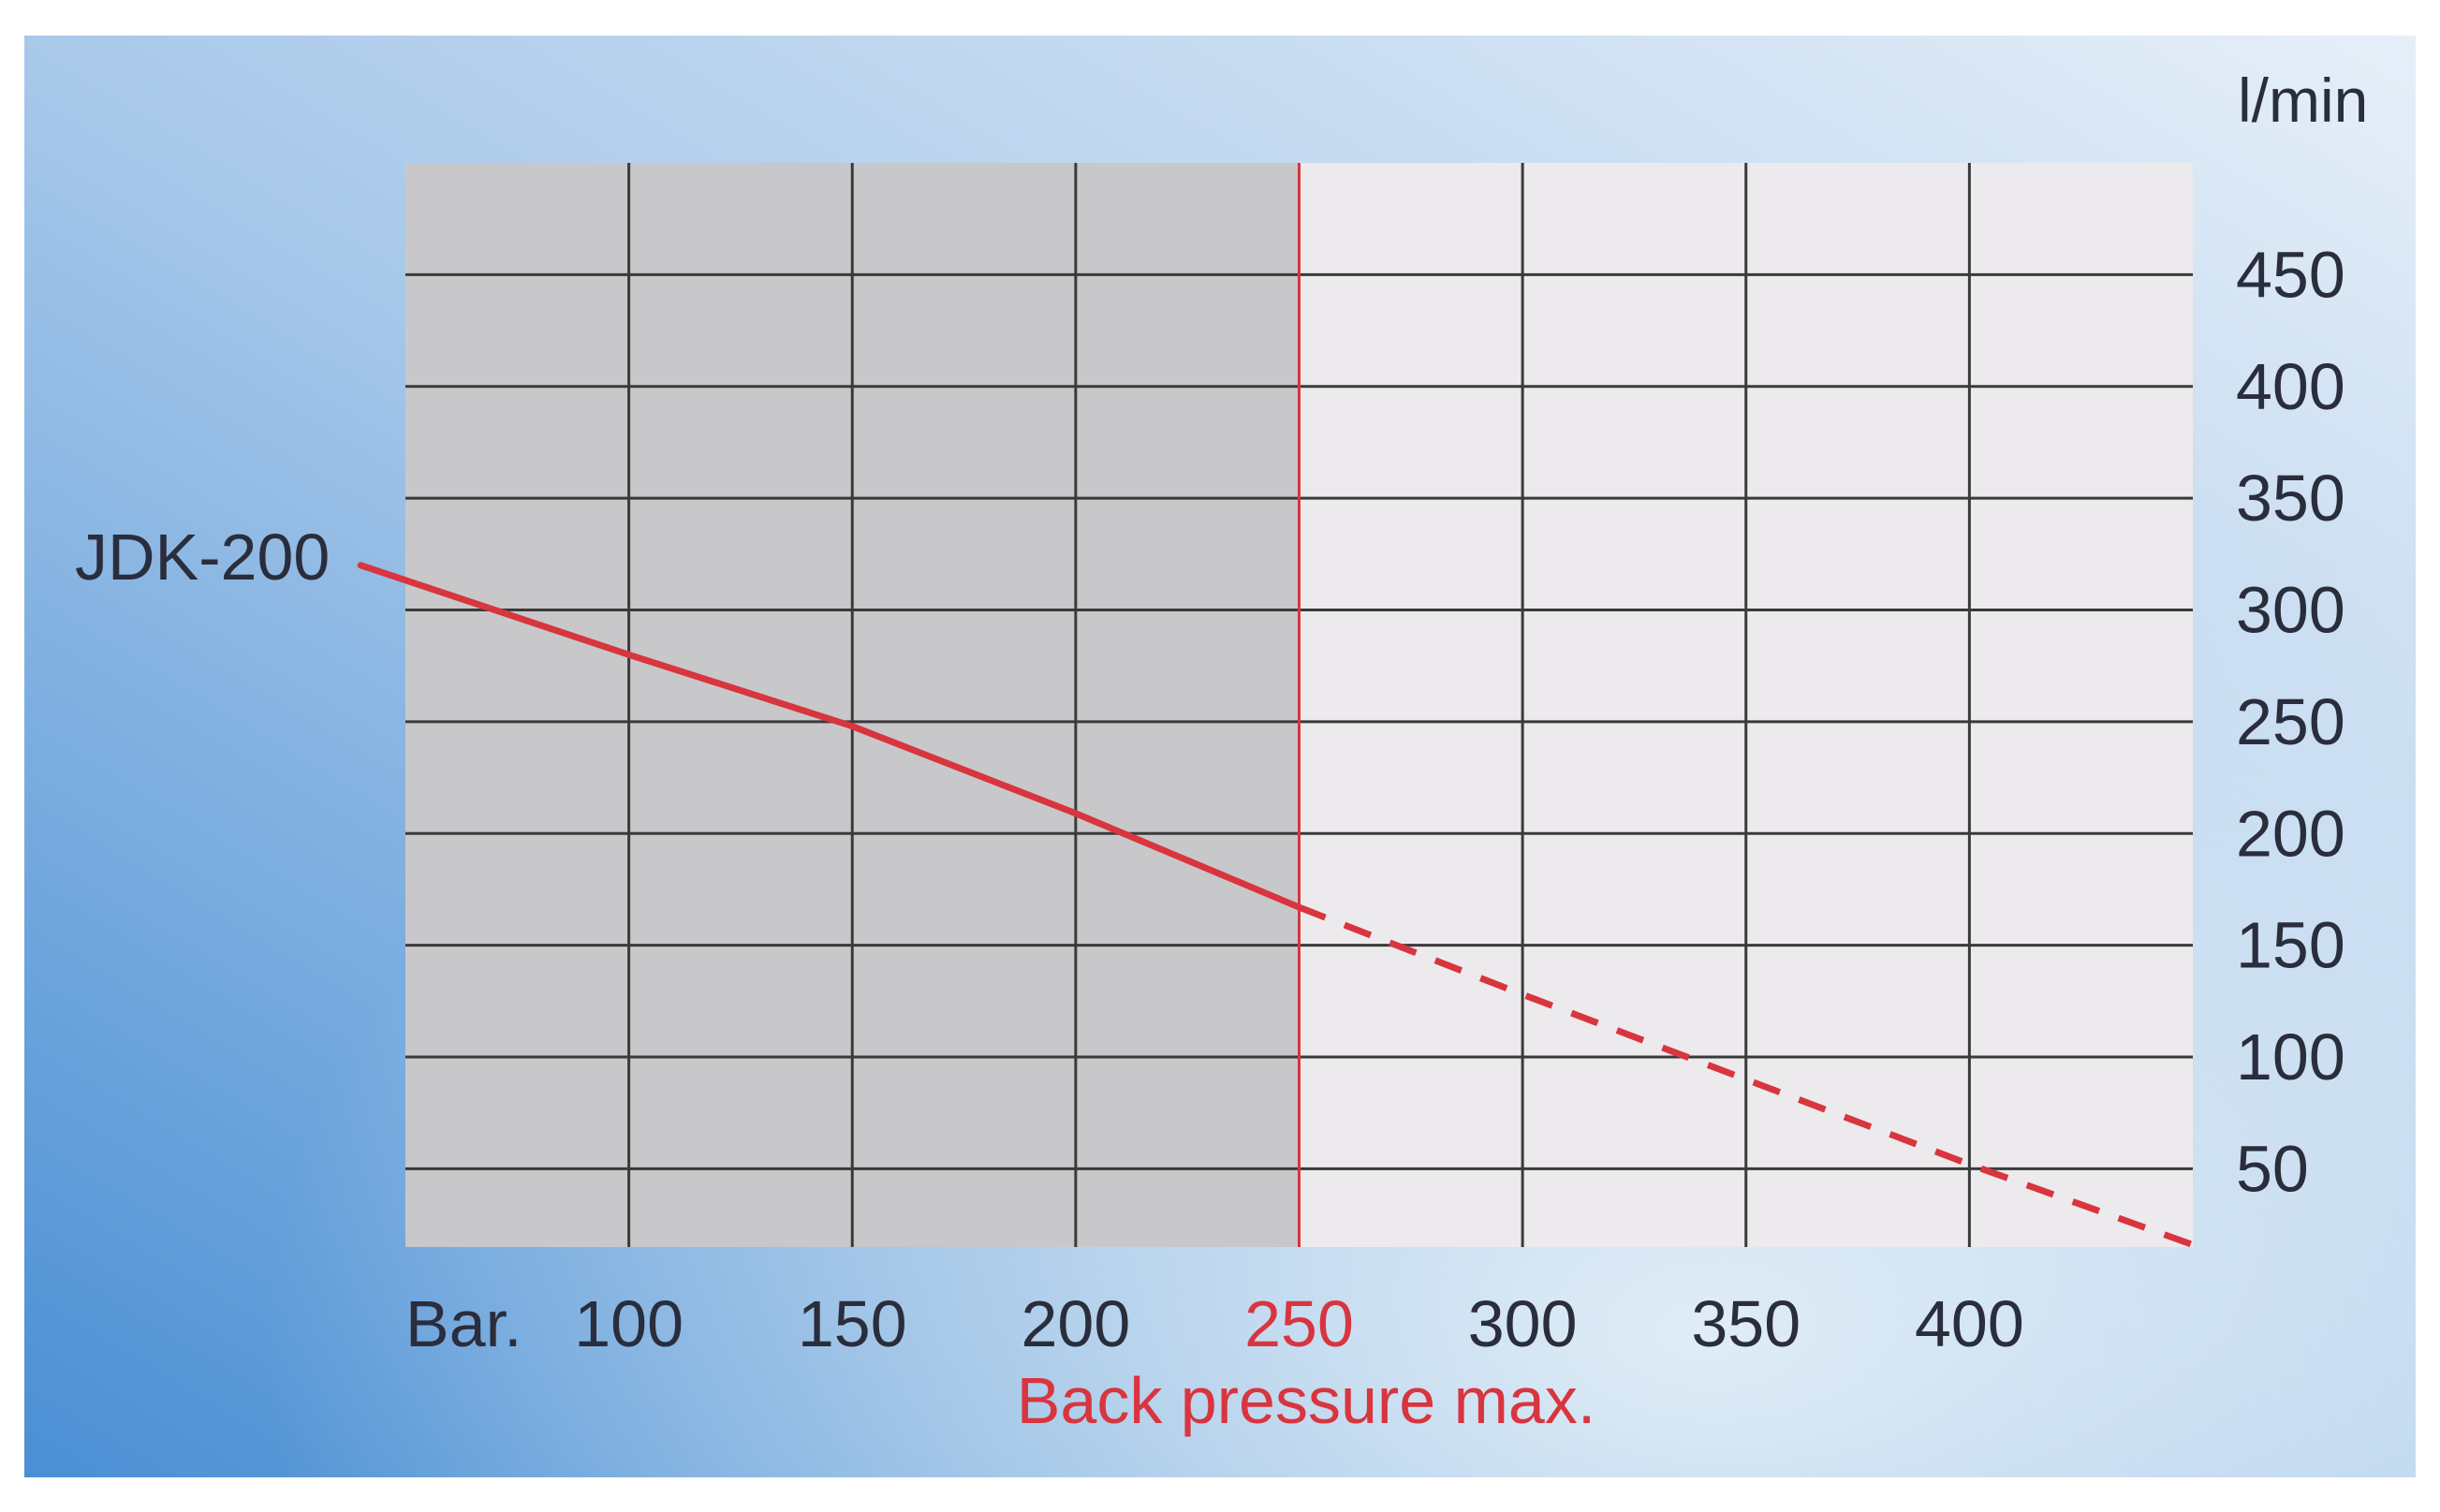 Image resolution: width=2440 pixels, height=1512 pixels. I want to click on y-tick-label: 300, so click(2290, 610).